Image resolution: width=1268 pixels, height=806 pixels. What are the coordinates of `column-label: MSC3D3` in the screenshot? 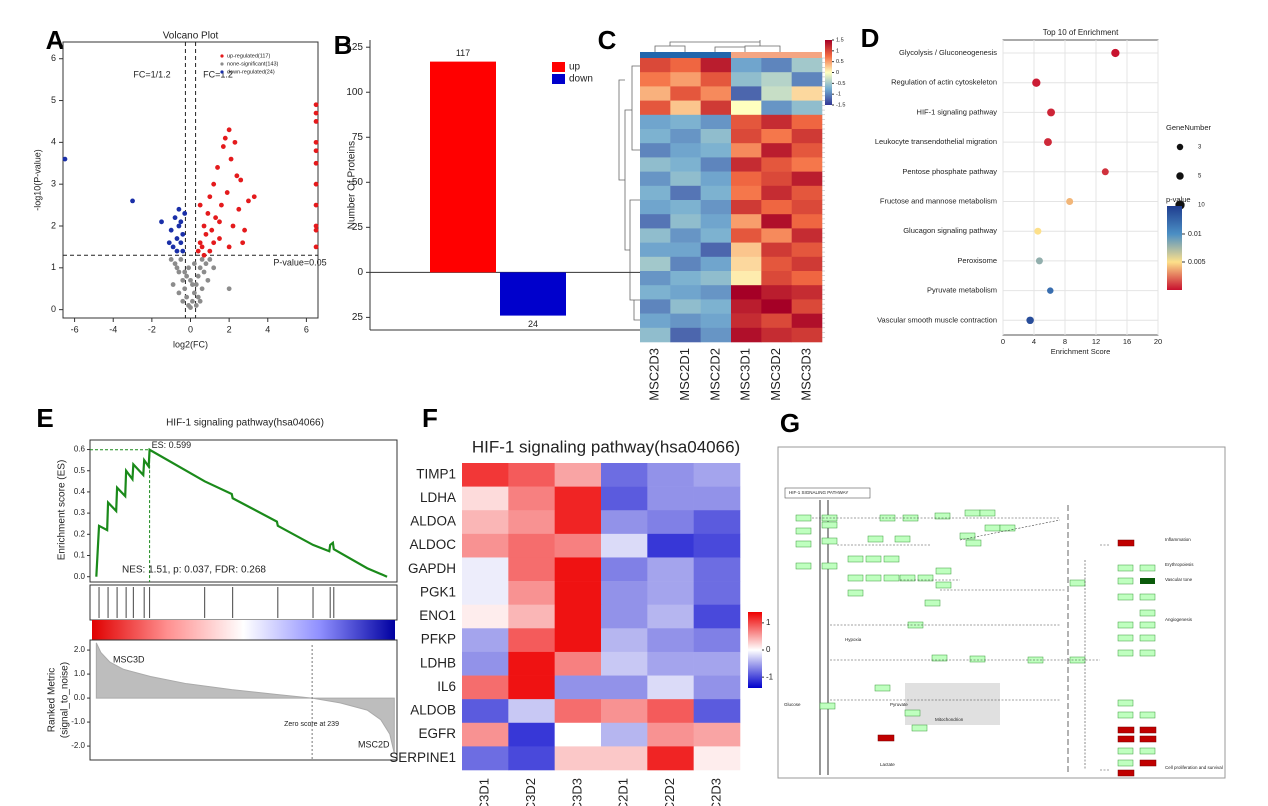 It's located at (576, 792).